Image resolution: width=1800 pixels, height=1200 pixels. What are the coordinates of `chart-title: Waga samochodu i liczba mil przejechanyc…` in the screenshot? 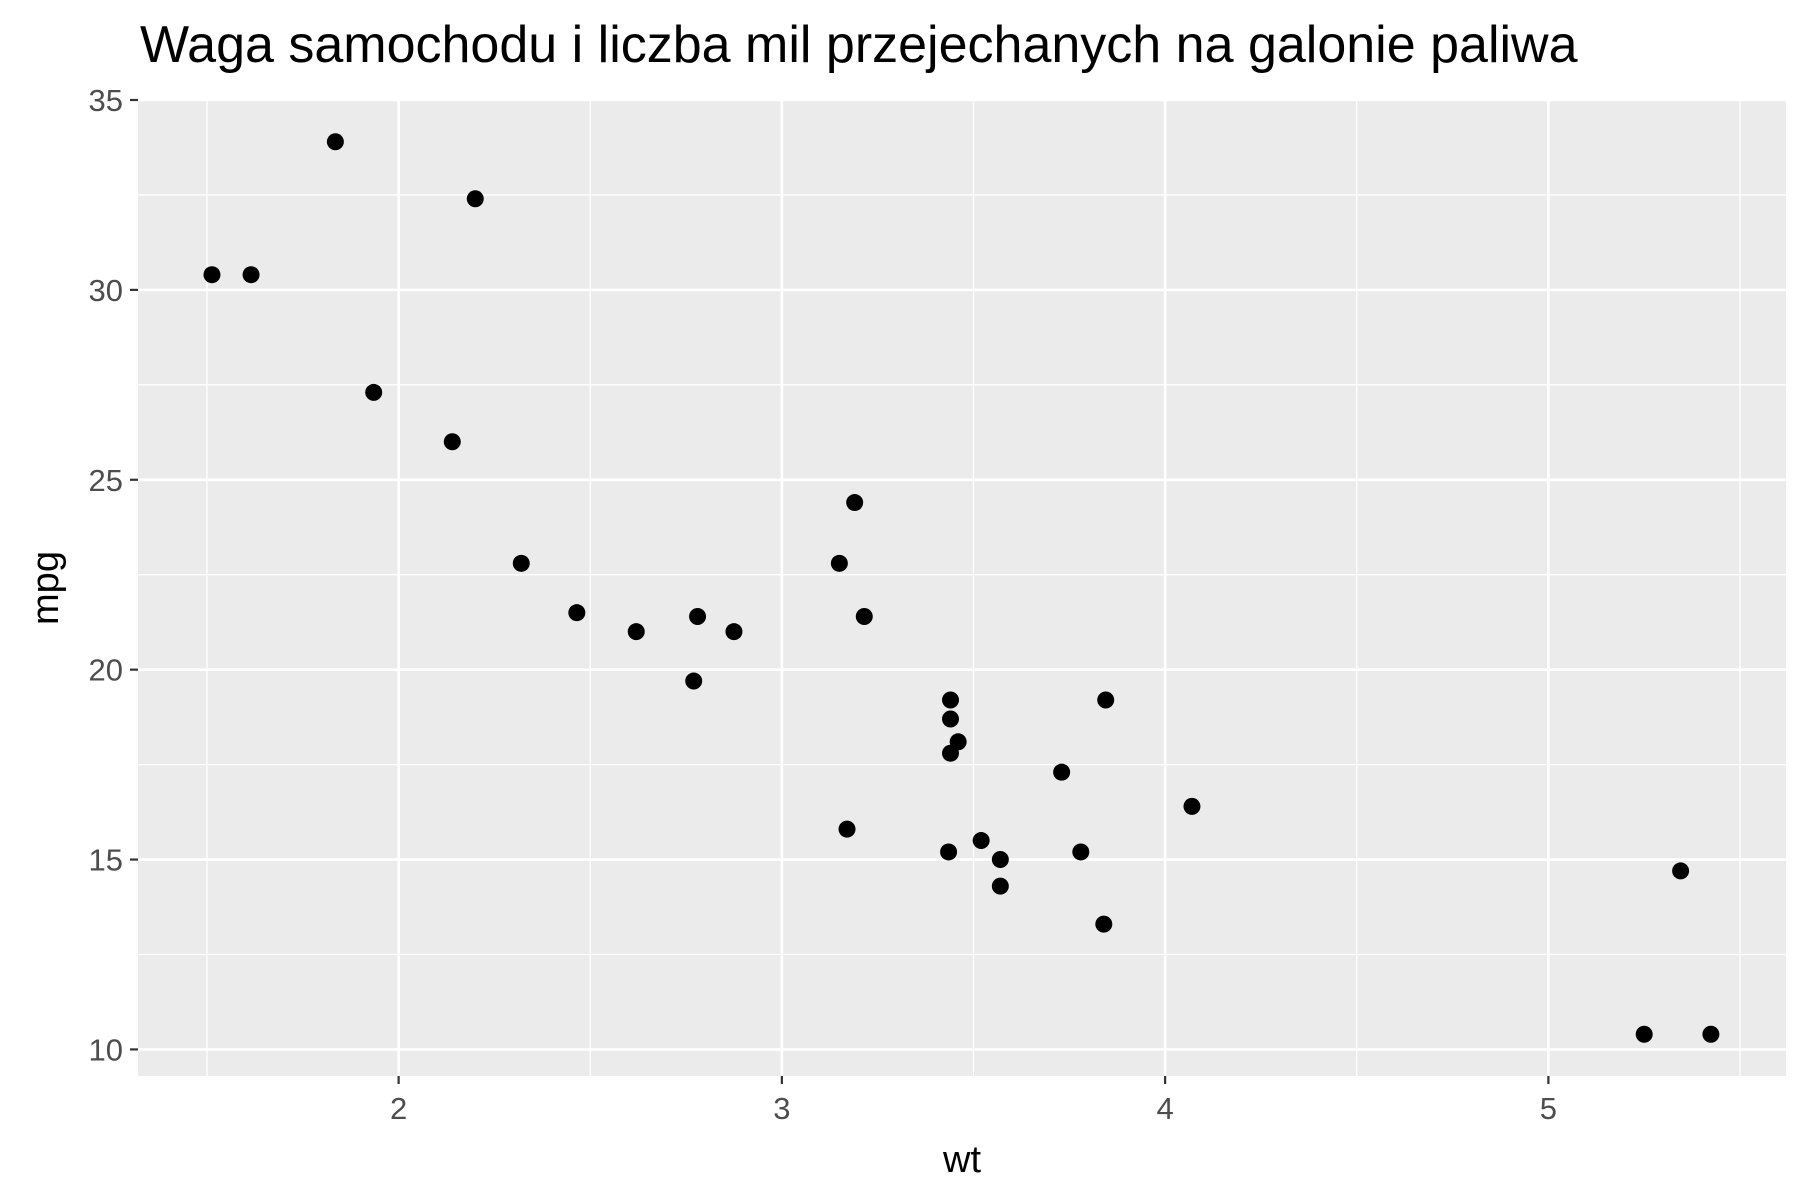 It's located at (859, 45).